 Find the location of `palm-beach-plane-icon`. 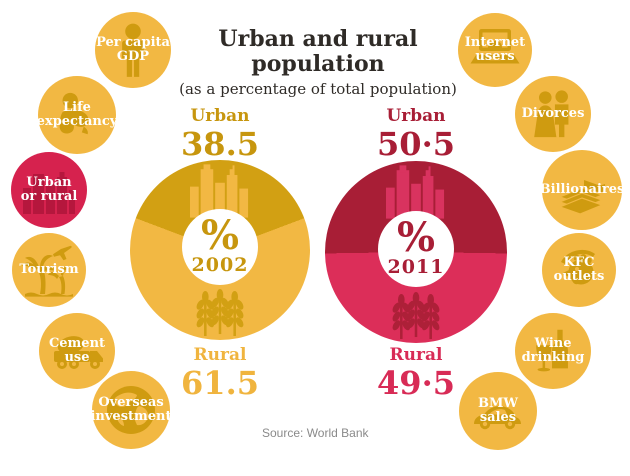

palm-beach-plane-icon is located at coordinates (47, 271).